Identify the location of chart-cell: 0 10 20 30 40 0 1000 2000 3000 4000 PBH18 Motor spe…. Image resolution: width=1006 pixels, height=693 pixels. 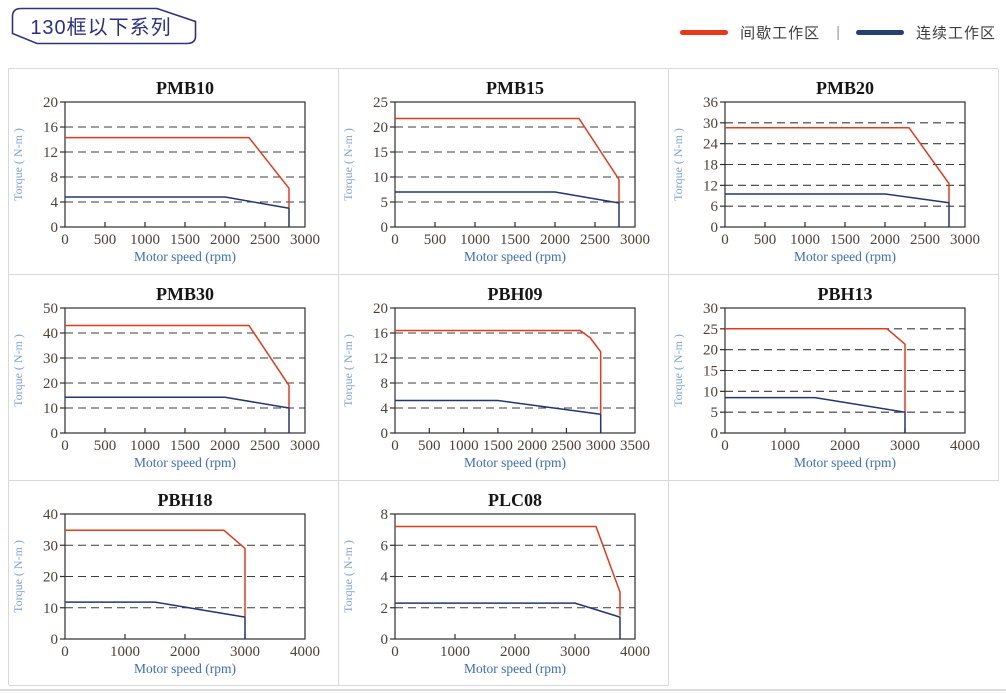
(174, 583).